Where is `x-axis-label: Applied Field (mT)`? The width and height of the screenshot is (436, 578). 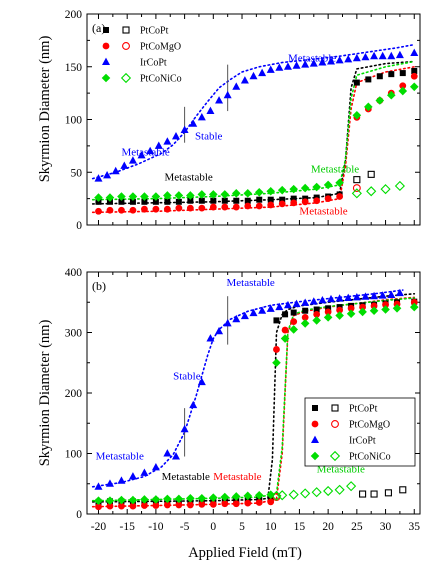 x-axis-label: Applied Field (mT) is located at coordinates (245, 553).